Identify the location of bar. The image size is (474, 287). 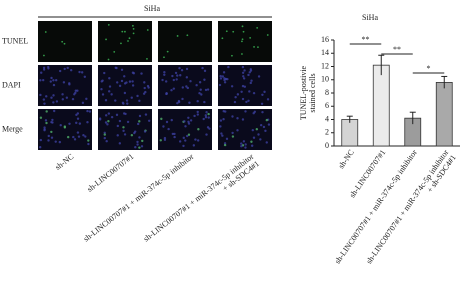
(350, 133).